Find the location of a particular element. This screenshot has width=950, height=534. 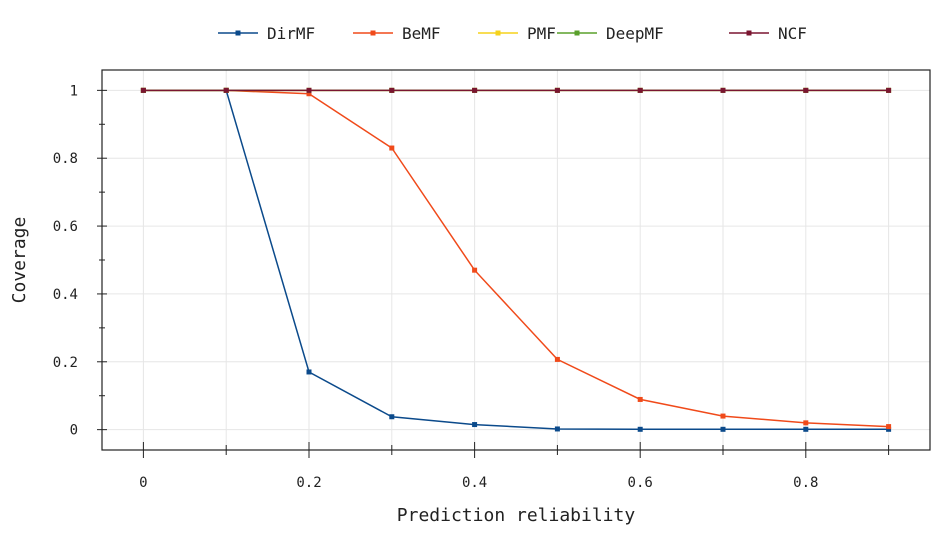

series-ncf is located at coordinates (516, 90).